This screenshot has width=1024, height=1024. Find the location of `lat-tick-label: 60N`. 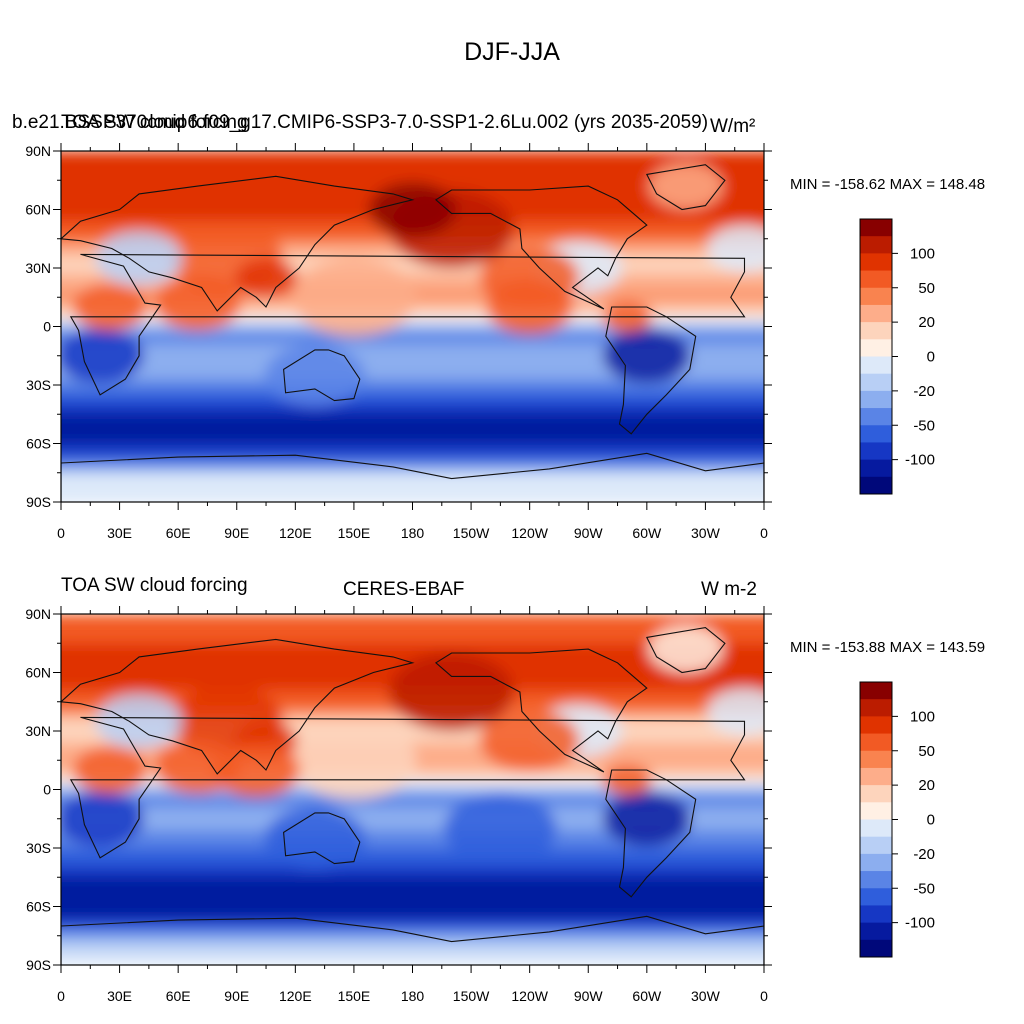

lat-tick-label: 60N is located at coordinates (38, 673).